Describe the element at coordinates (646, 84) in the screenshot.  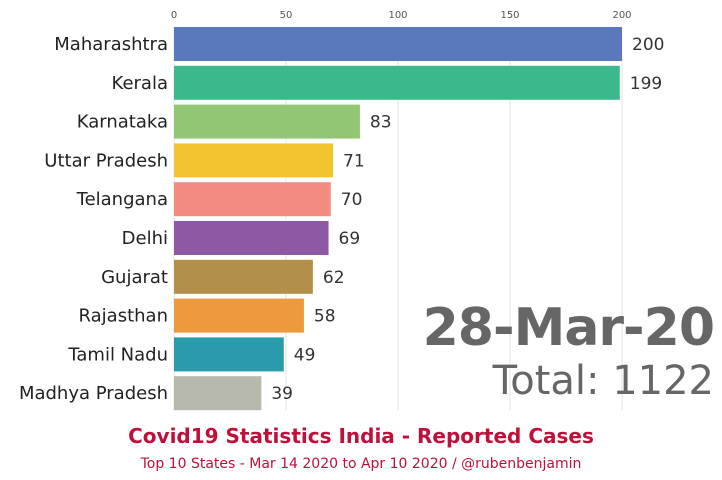
I see `value-label: 199` at that location.